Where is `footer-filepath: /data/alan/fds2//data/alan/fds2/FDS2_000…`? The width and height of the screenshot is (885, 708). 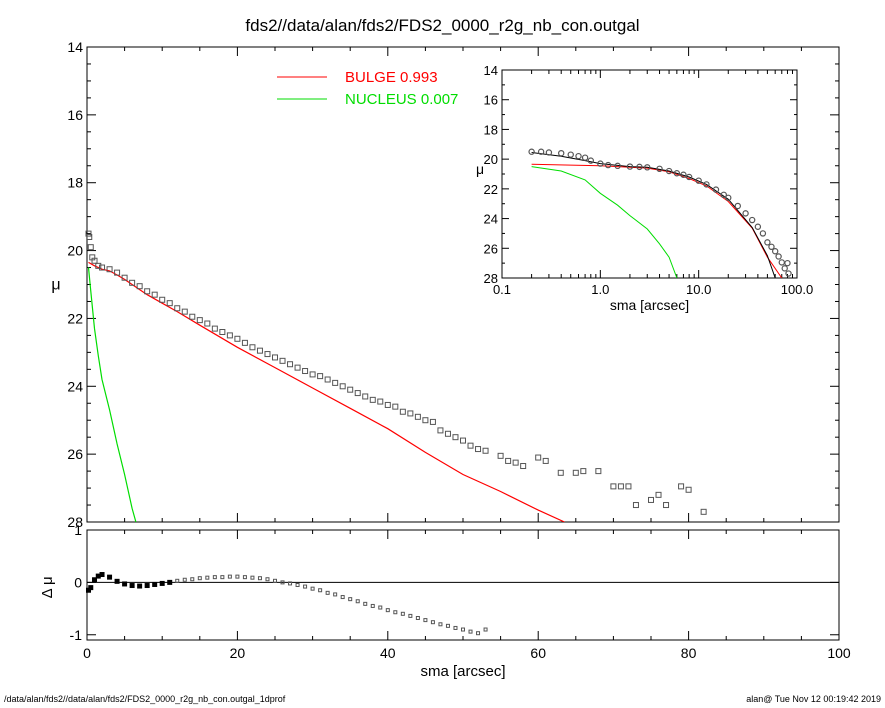
footer-filepath: /data/alan/fds2//data/alan/fds2/FDS2_000… is located at coordinates (145, 699).